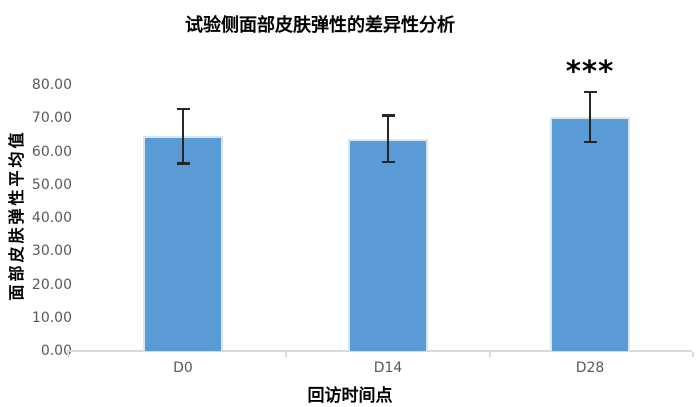 This screenshot has height=407, width=700. What do you see at coordinates (183, 368) in the screenshot?
I see `x-axis-category-label: D0` at bounding box center [183, 368].